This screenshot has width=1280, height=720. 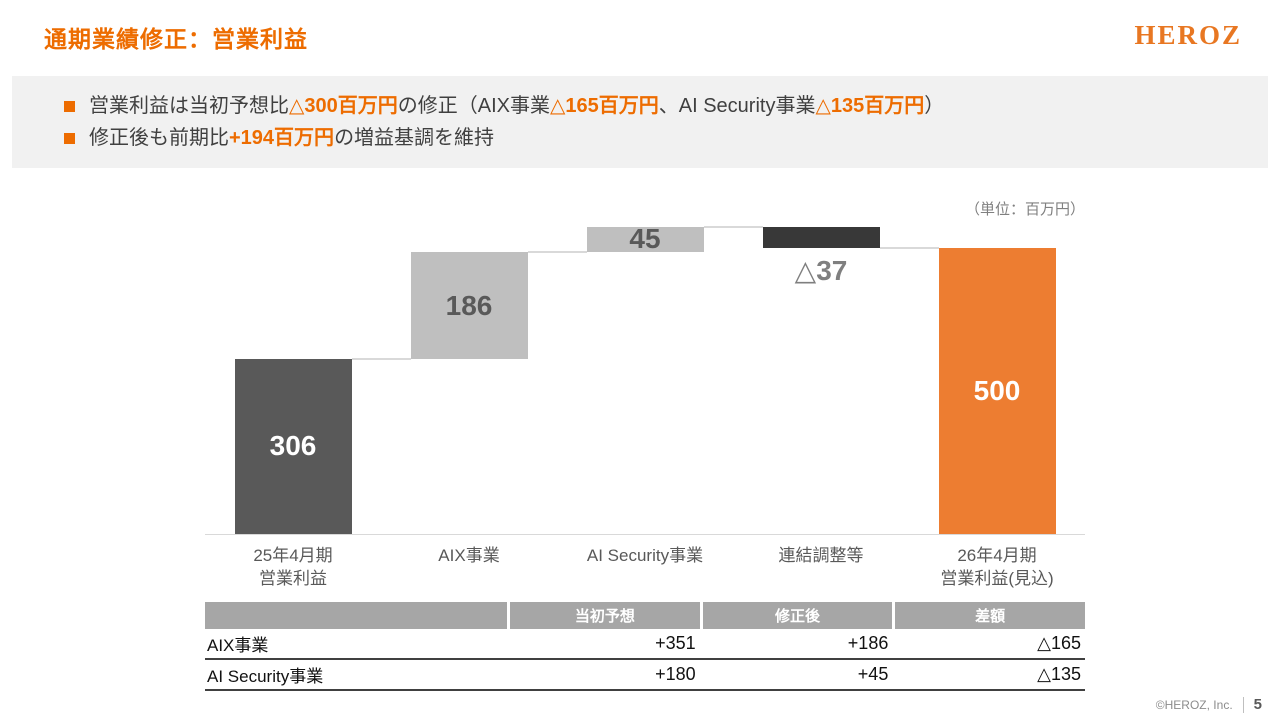 What do you see at coordinates (997, 567) in the screenshot?
I see `x-axis-label: 26年4月期 営業利益(見込)` at bounding box center [997, 567].